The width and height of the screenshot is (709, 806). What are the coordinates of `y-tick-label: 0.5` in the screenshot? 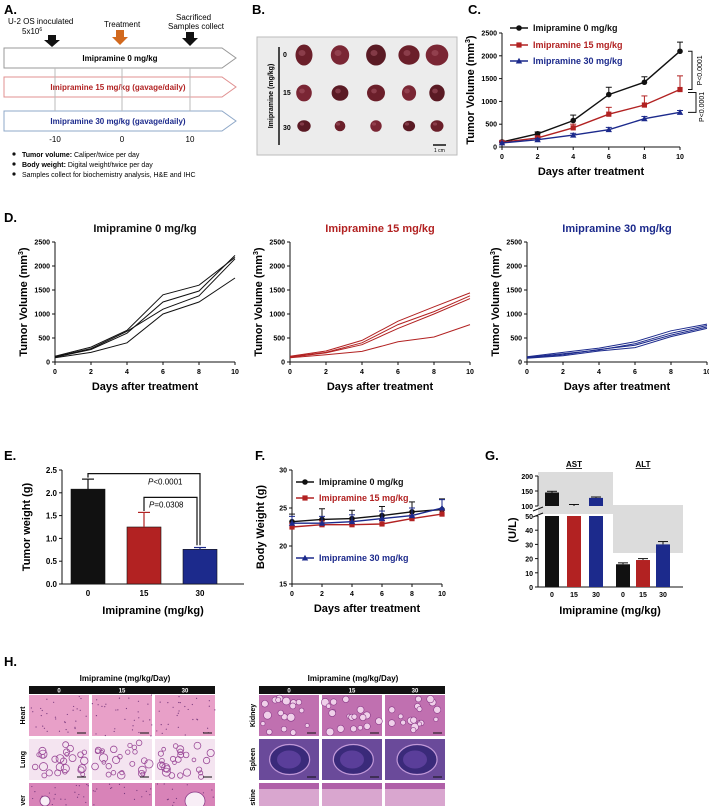 It's located at (52, 561).